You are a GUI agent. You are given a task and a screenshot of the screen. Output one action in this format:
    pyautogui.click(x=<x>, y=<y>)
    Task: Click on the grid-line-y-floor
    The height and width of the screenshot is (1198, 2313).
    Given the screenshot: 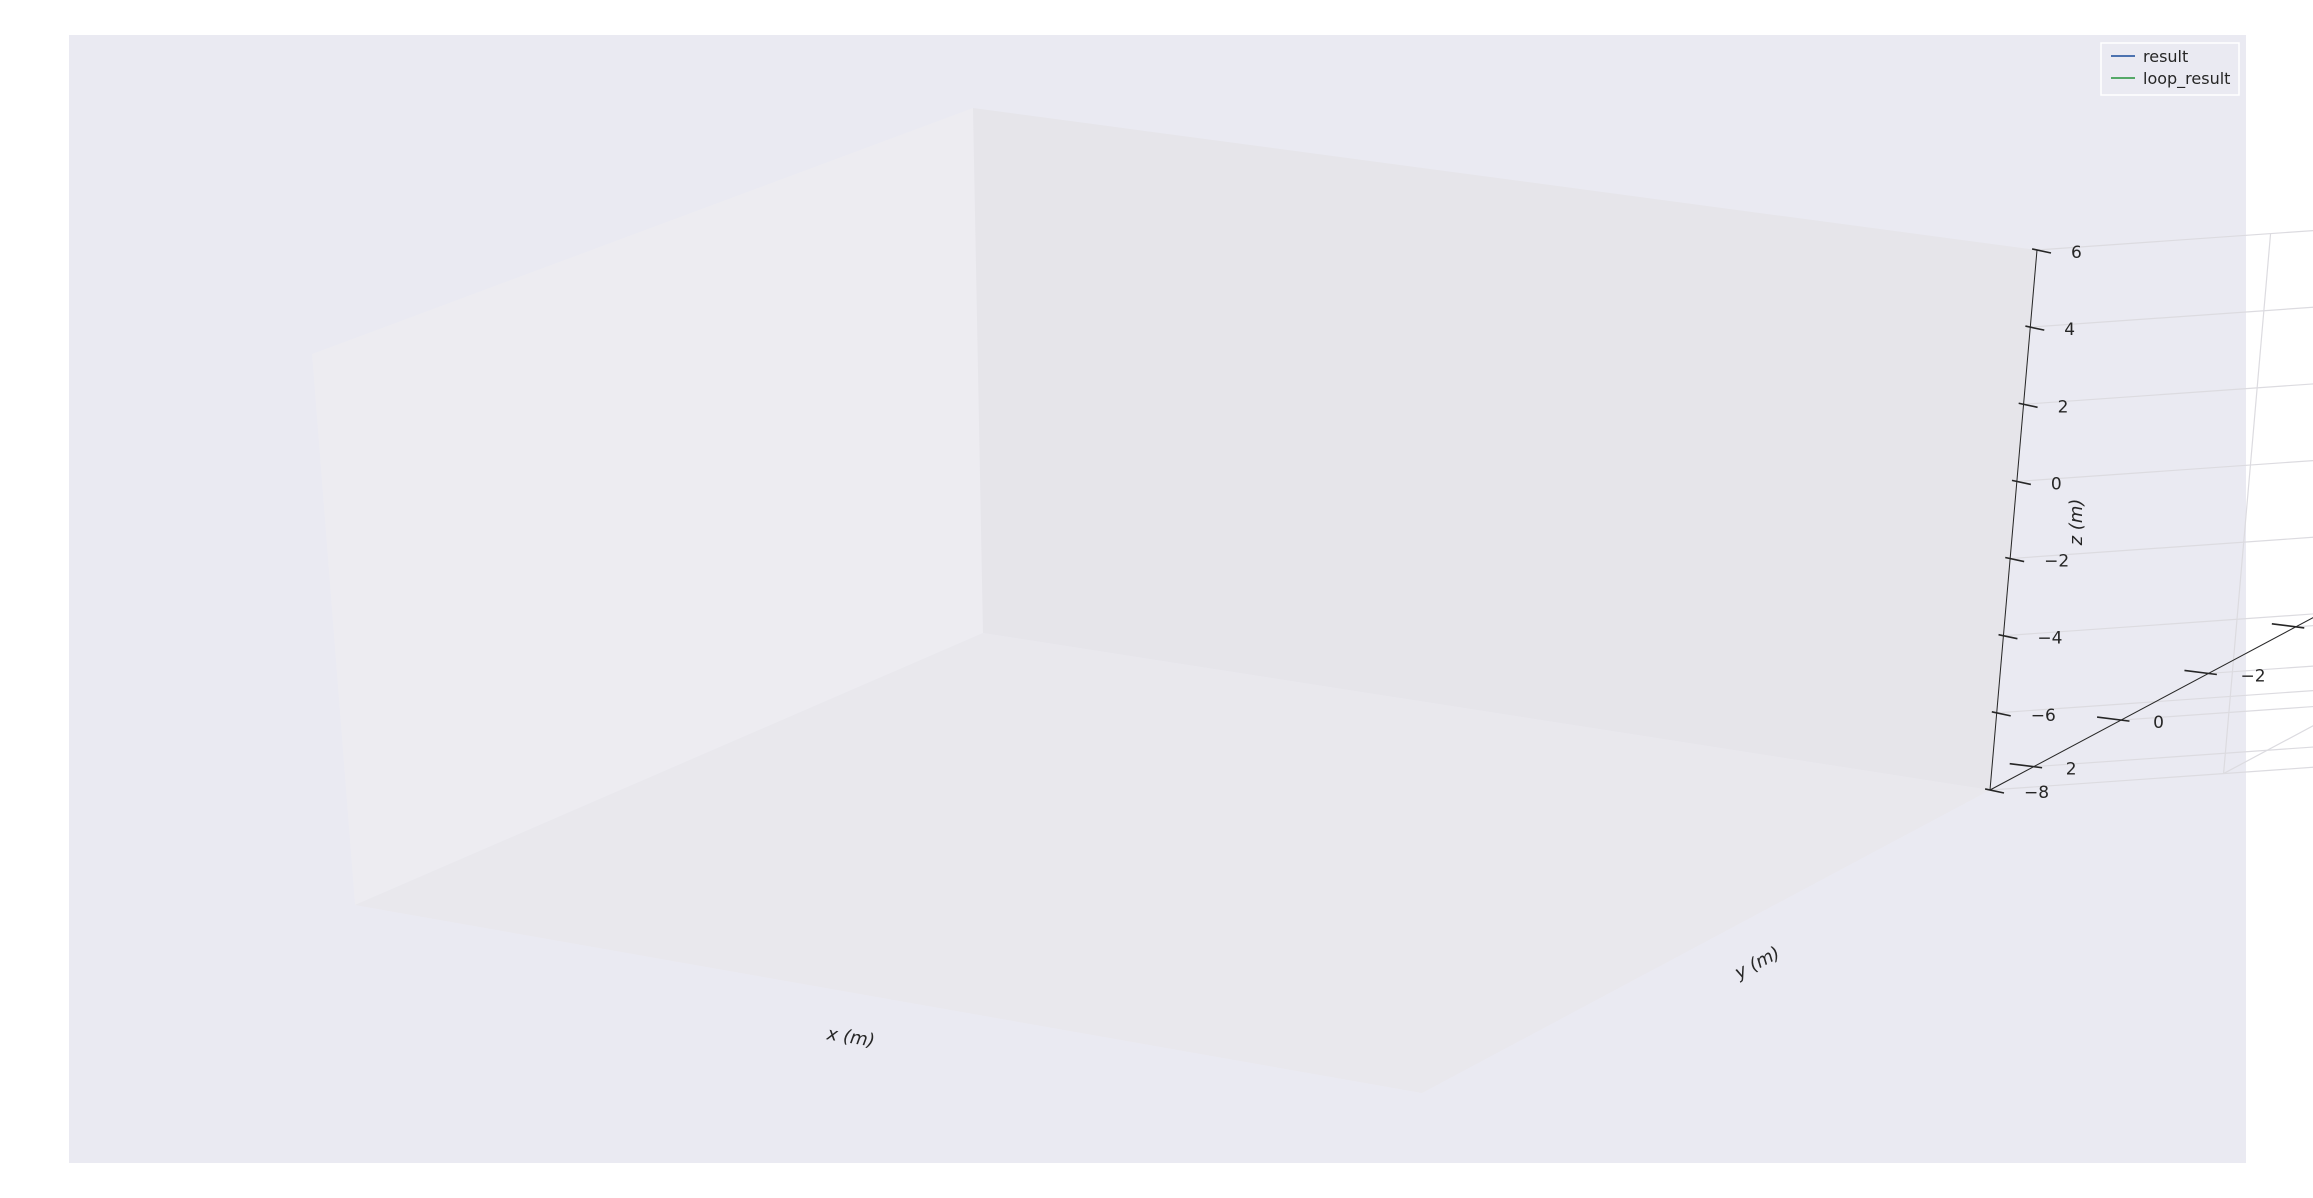 What is the action you would take?
    pyautogui.click(x=2304, y=569)
    